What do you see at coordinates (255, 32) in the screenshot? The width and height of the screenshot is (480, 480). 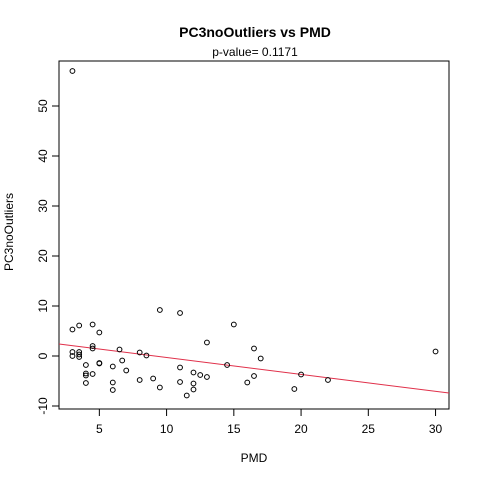 I see `chart-title: PC3noOutliers vs PMD` at bounding box center [255, 32].